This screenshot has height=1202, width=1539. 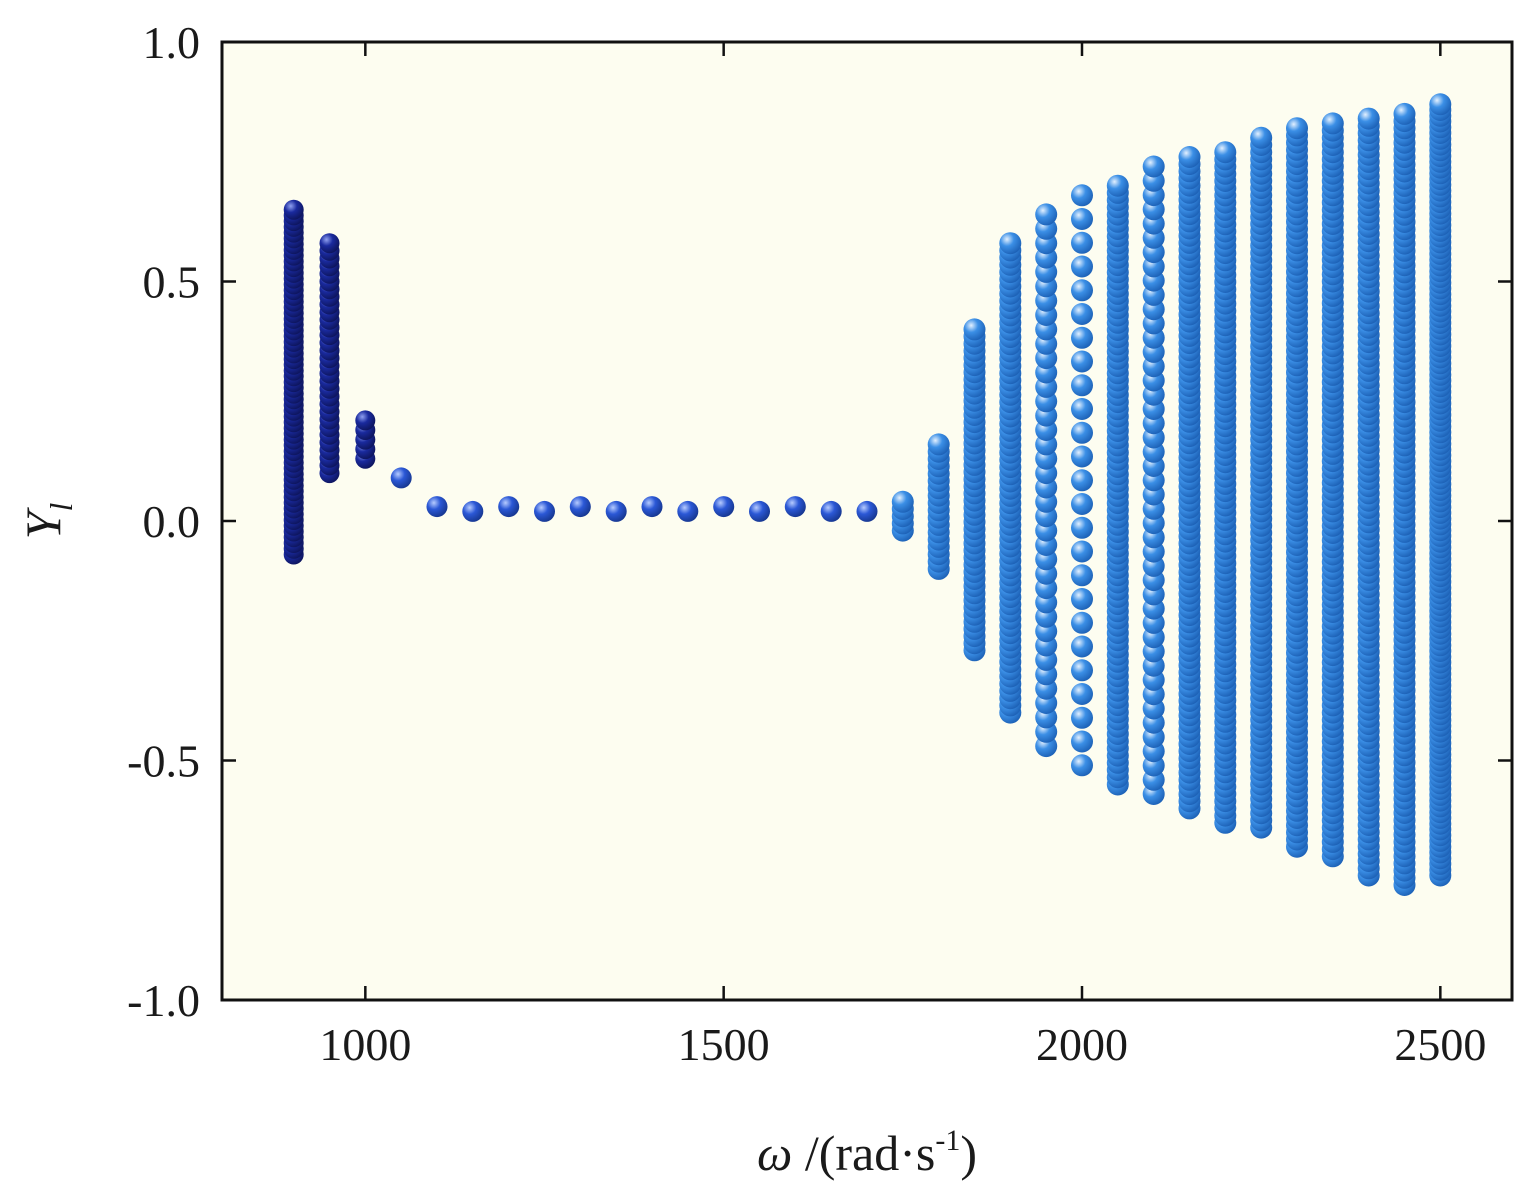 What do you see at coordinates (61, 507) in the screenshot?
I see `y-axis-subscript: l` at bounding box center [61, 507].